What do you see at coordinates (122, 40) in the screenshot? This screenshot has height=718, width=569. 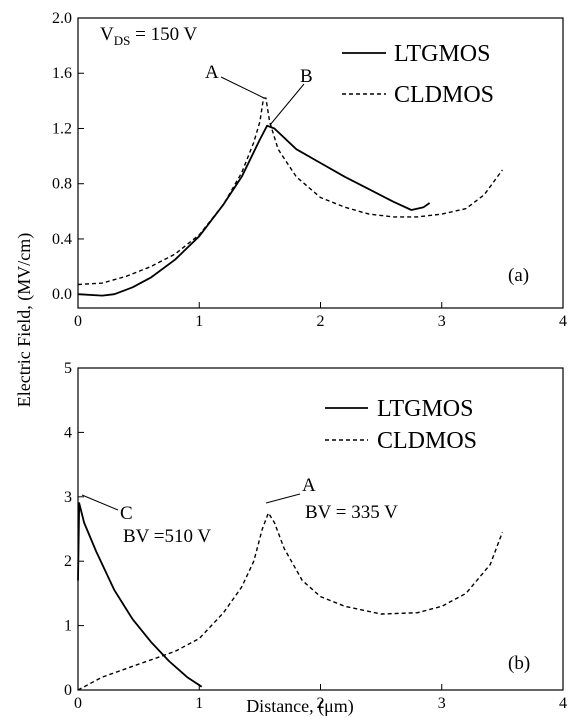 I see `vds-label-sub: DS` at bounding box center [122, 40].